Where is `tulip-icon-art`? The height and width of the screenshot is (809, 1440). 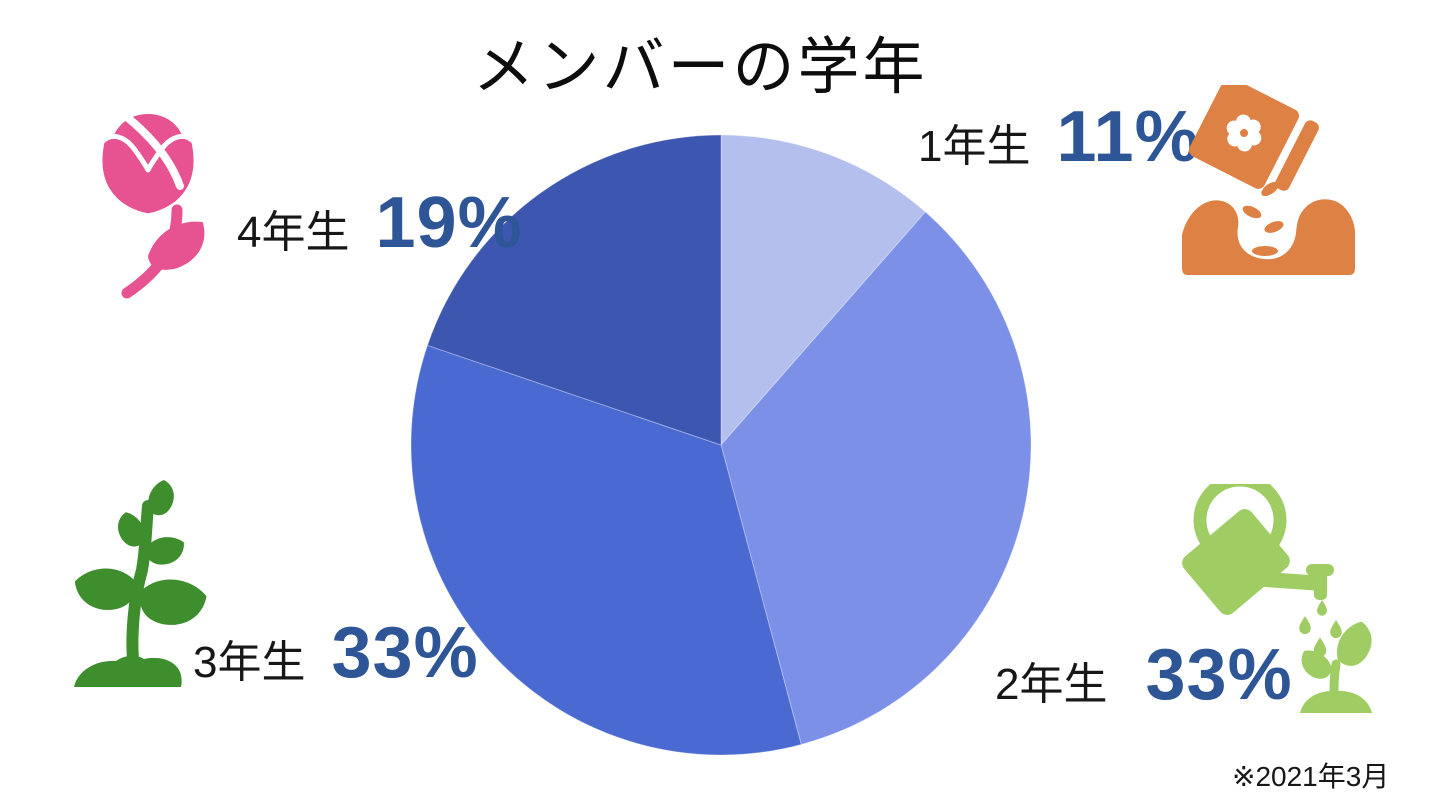 tulip-icon-art is located at coordinates (151, 206).